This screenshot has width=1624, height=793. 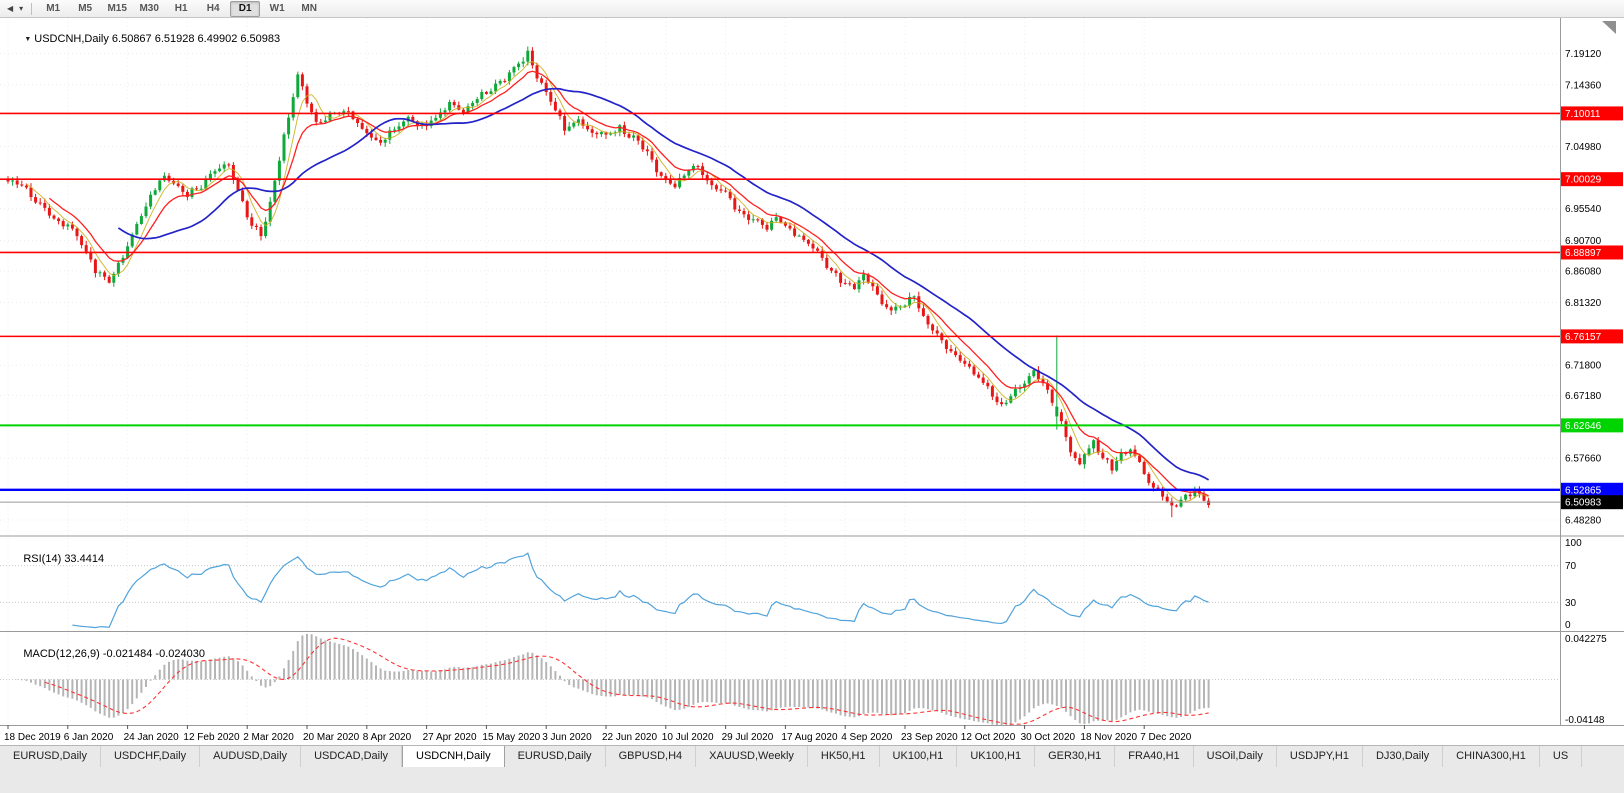 What do you see at coordinates (1166, 737) in the screenshot?
I see `svg-text: 7 Dec 2020` at bounding box center [1166, 737].